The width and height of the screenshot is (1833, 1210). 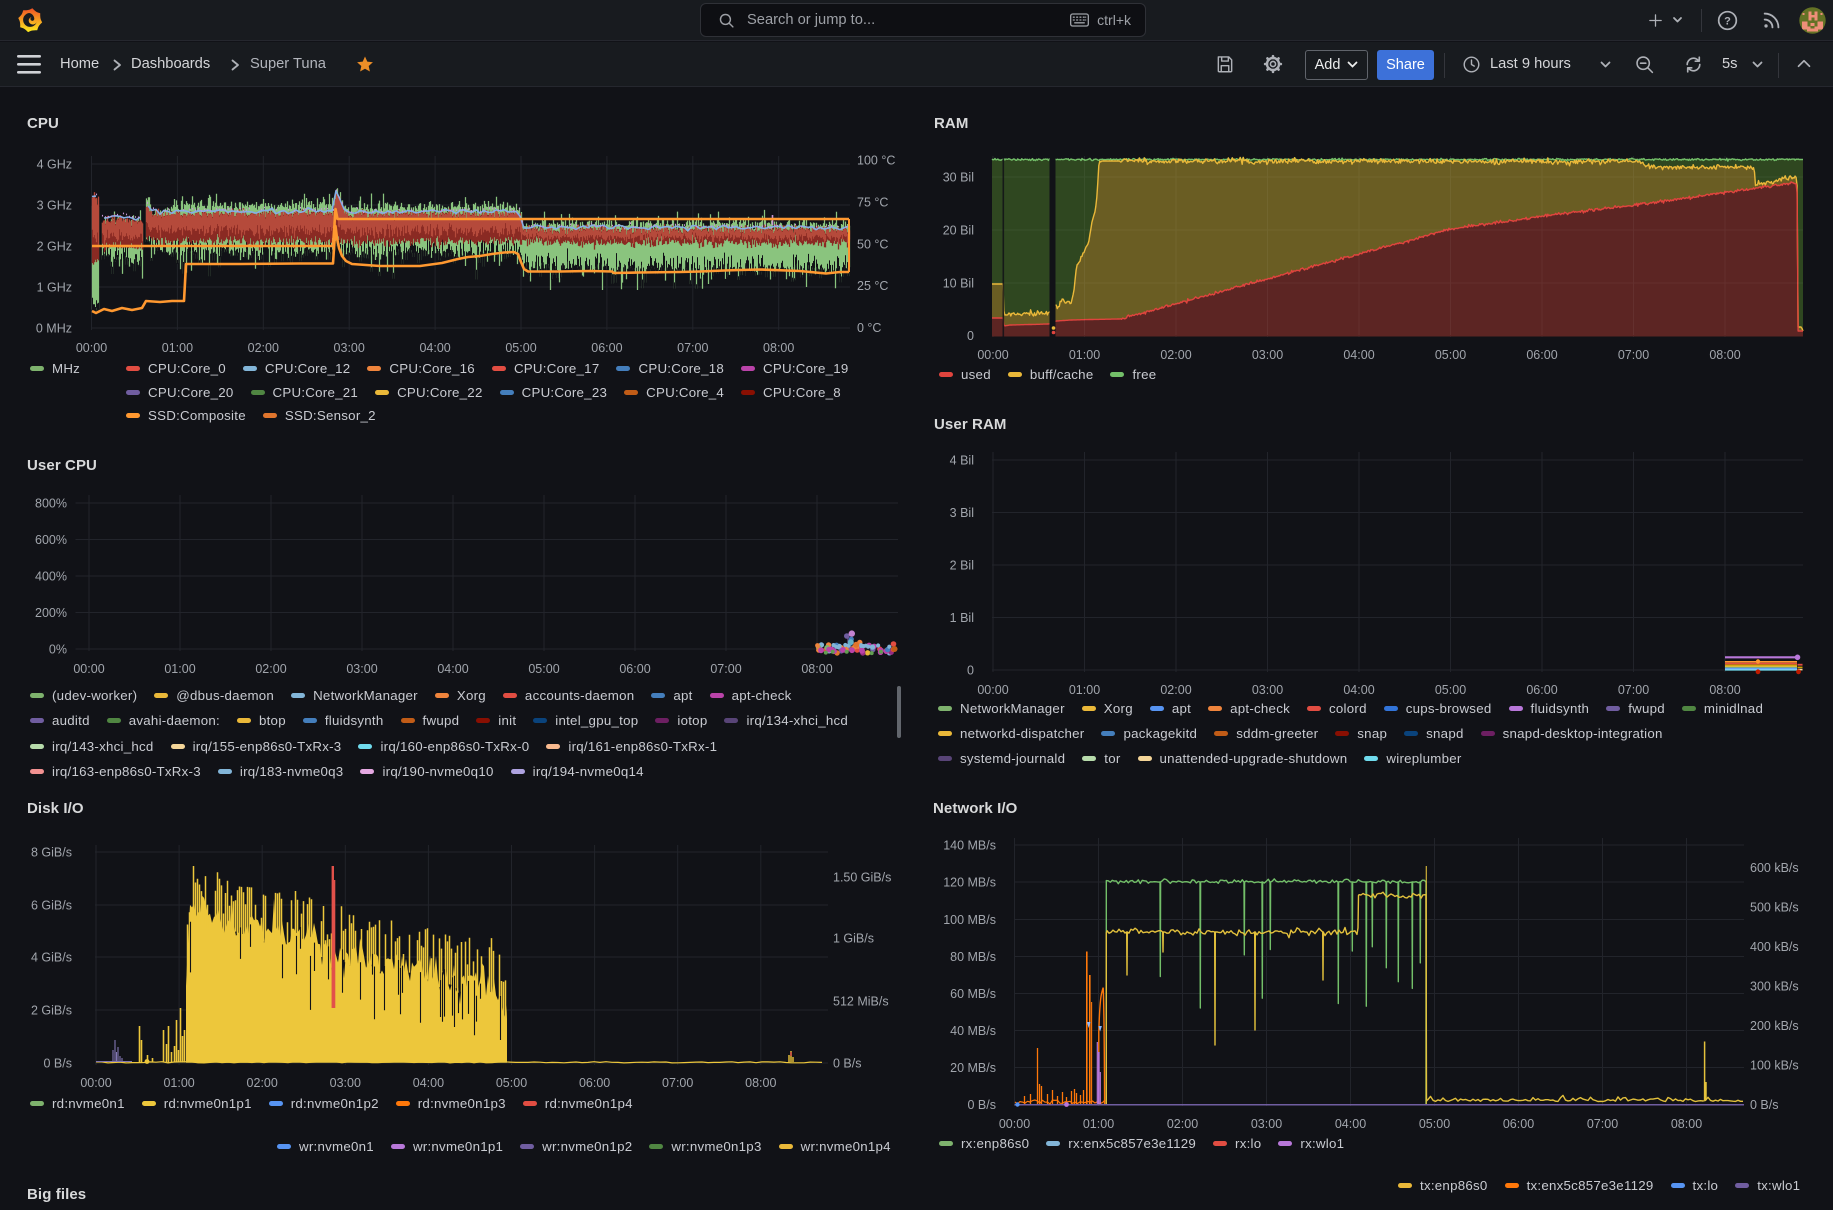 What do you see at coordinates (962, 513) in the screenshot?
I see `svg-text: 3 Bil` at bounding box center [962, 513].